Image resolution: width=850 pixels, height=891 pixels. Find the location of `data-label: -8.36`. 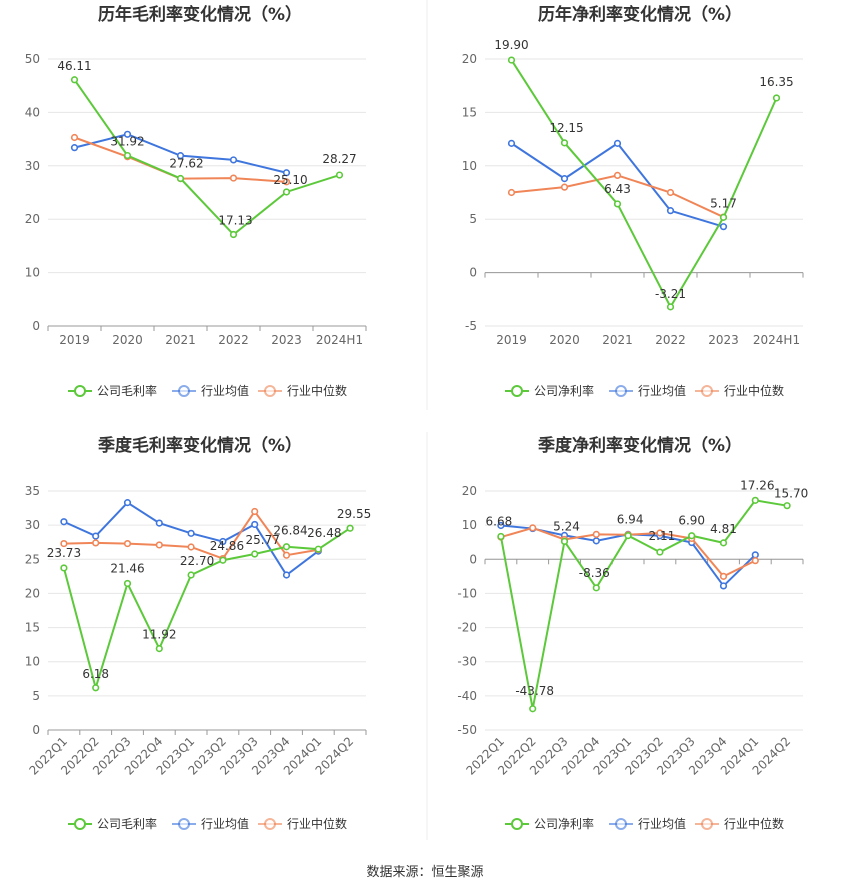

data-label: -8.36 is located at coordinates (594, 573).